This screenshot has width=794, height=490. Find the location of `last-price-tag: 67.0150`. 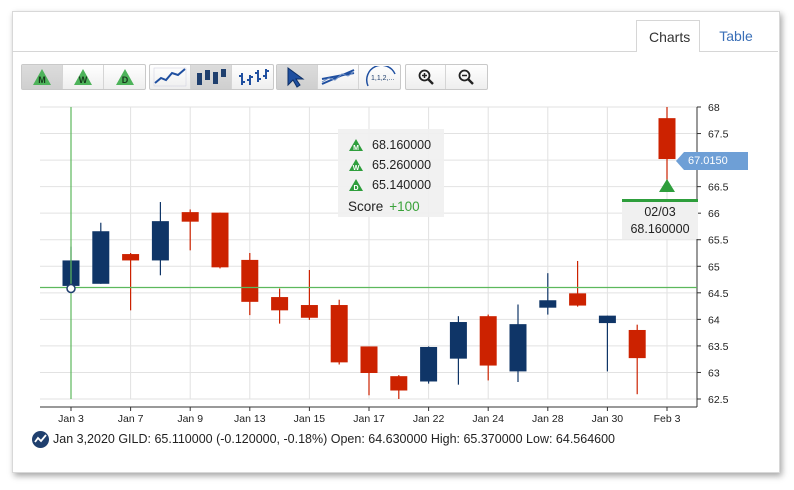

last-price-tag: 67.0150 is located at coordinates (712, 161).